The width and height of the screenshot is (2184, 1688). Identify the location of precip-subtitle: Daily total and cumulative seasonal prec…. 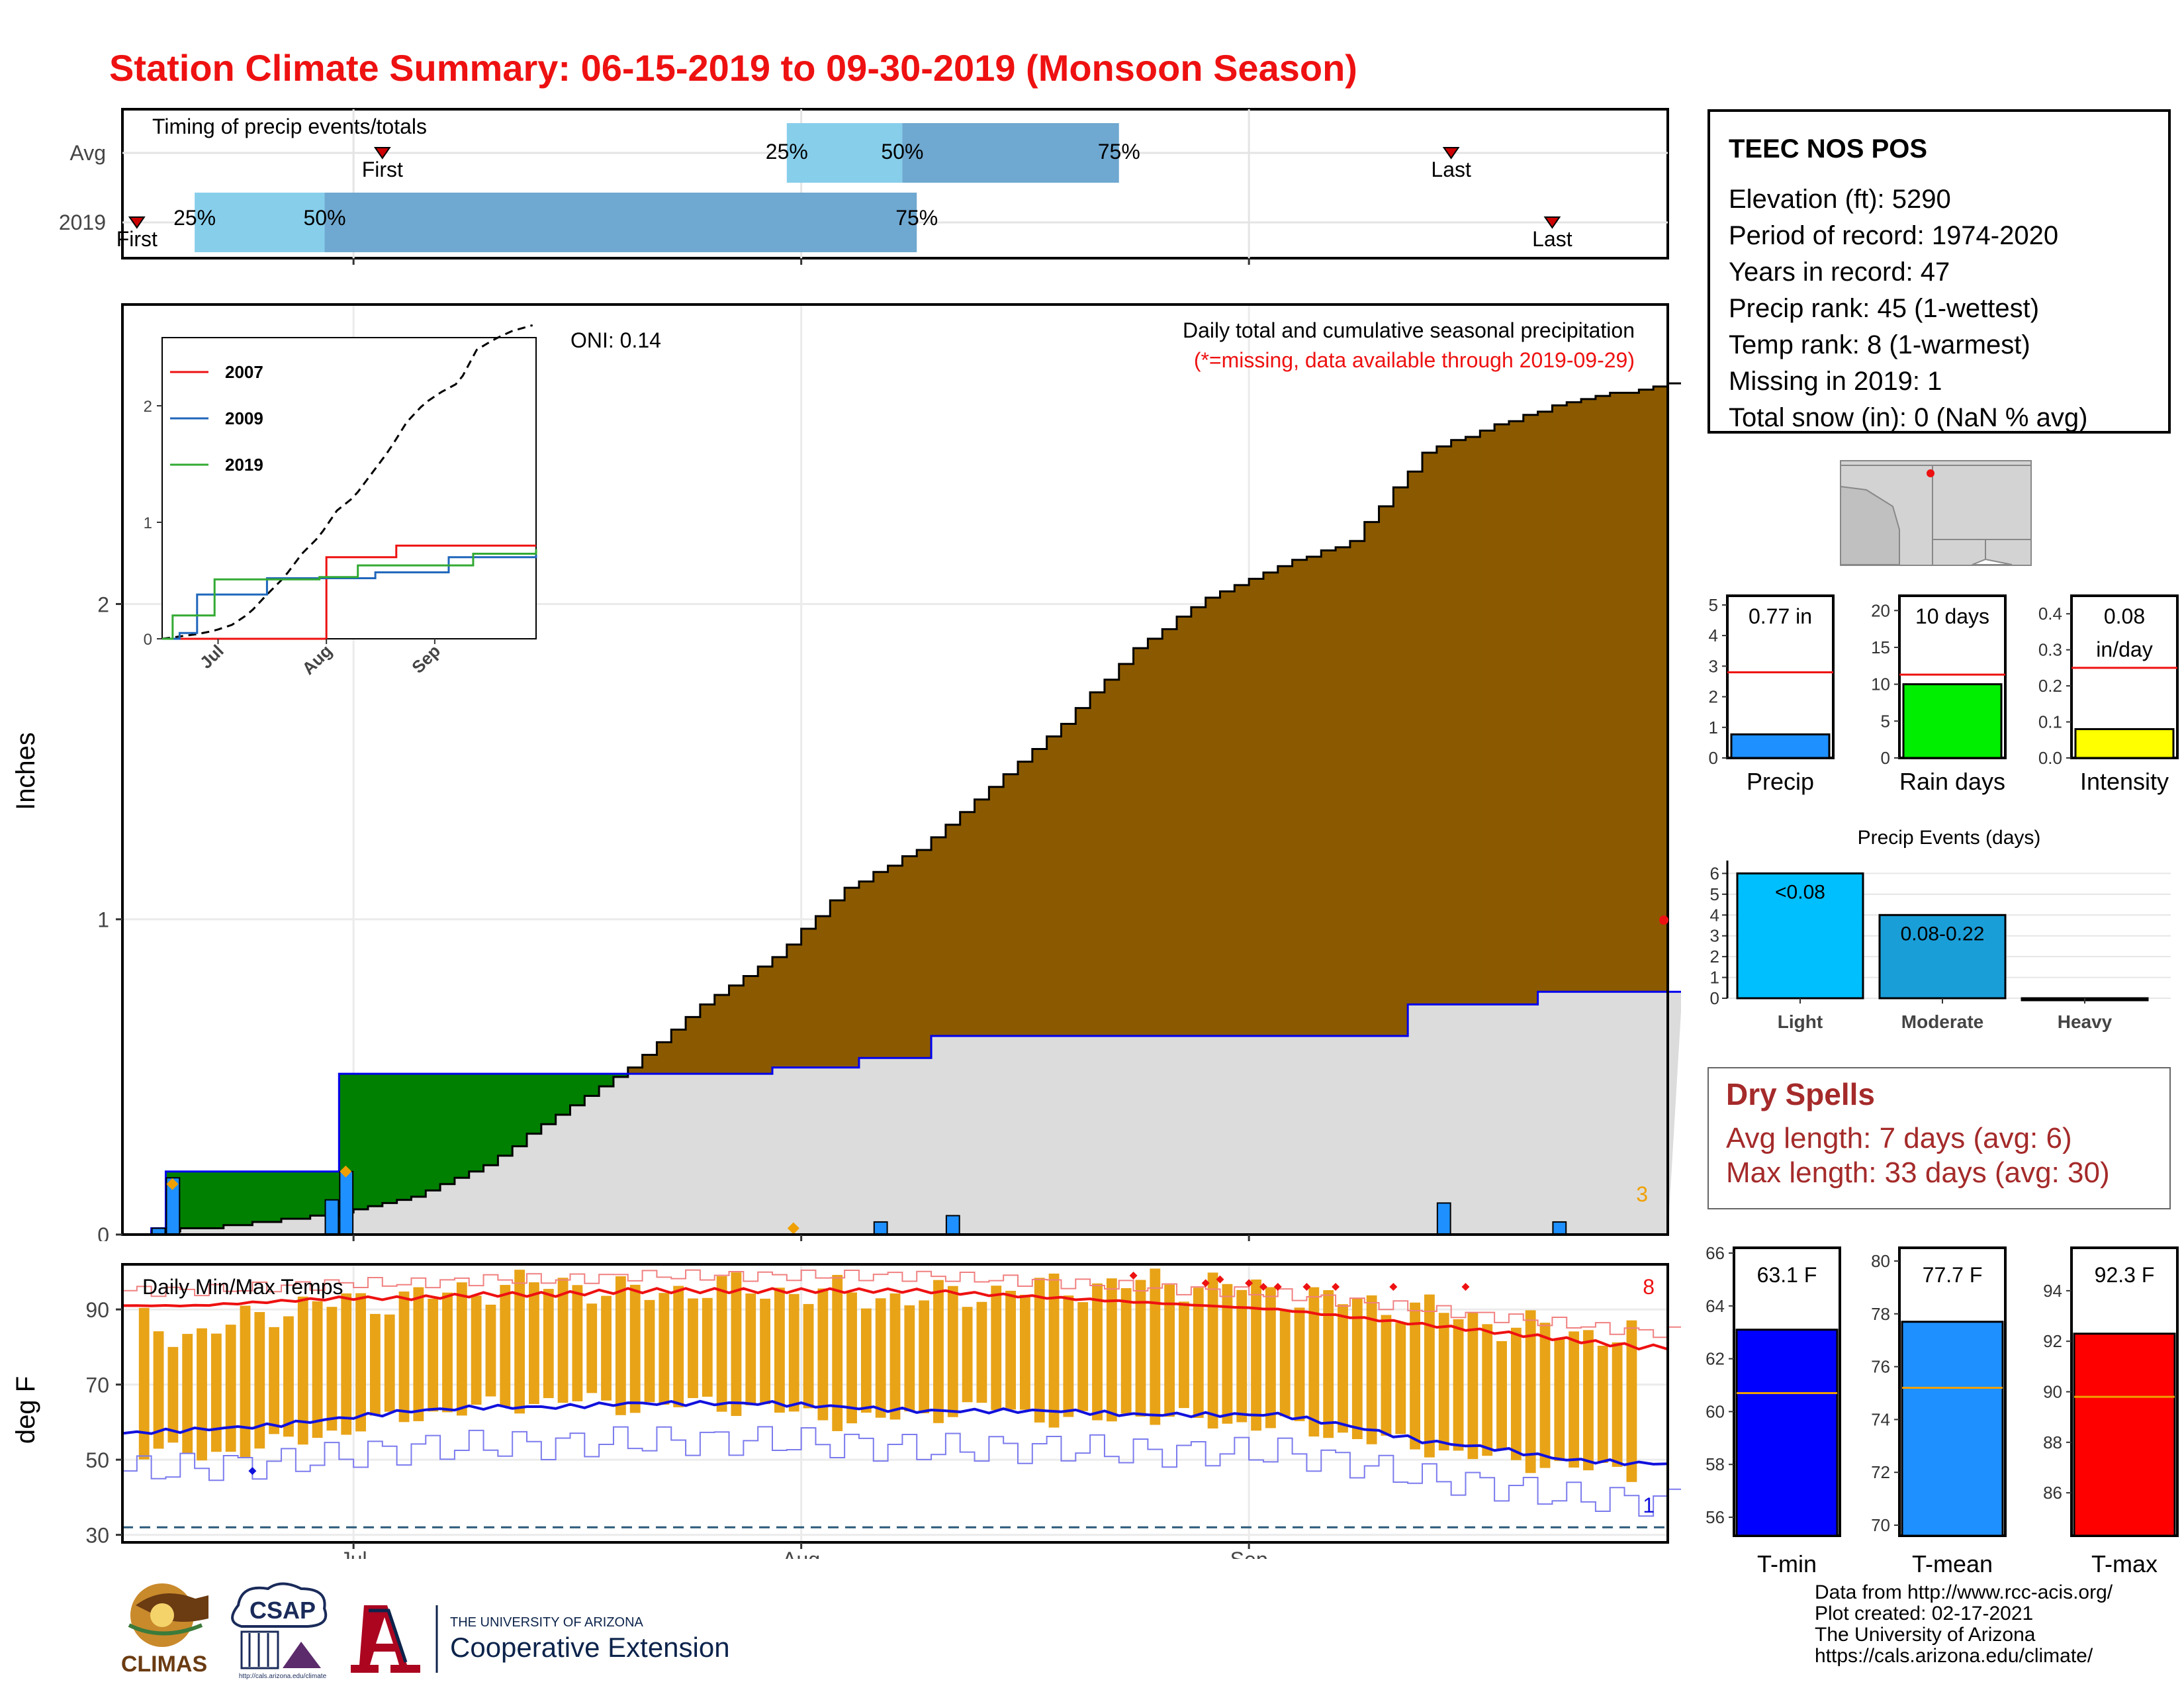
(1409, 330).